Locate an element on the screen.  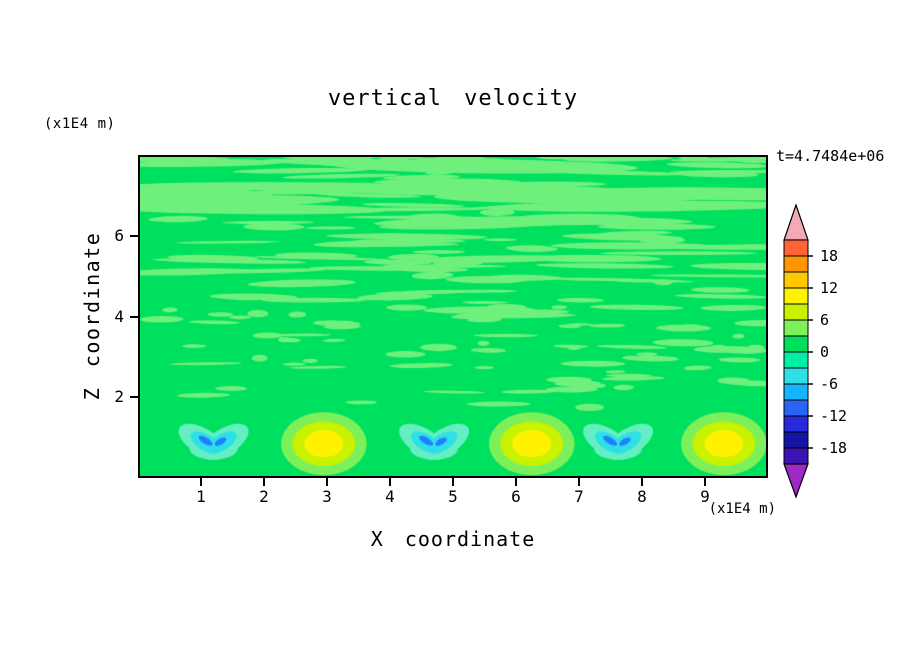
x-tick-label: 4 is located at coordinates (390, 496).